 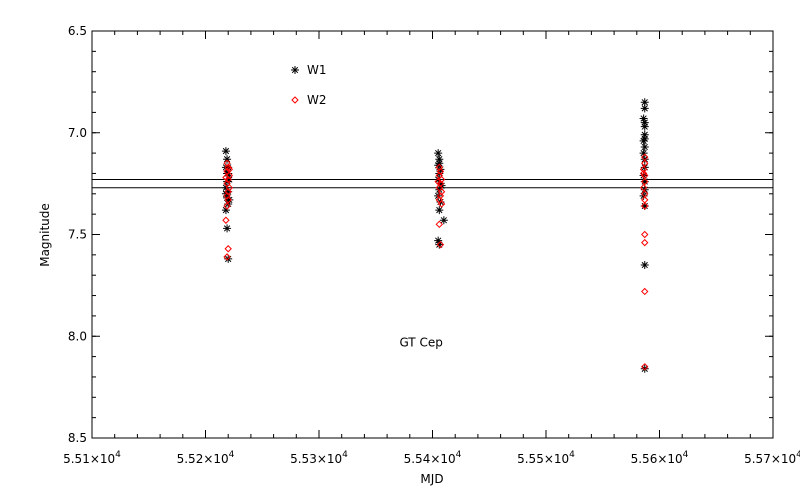 What do you see at coordinates (92, 458) in the screenshot?
I see `x-tick-label: 5.51×10⁴` at bounding box center [92, 458].